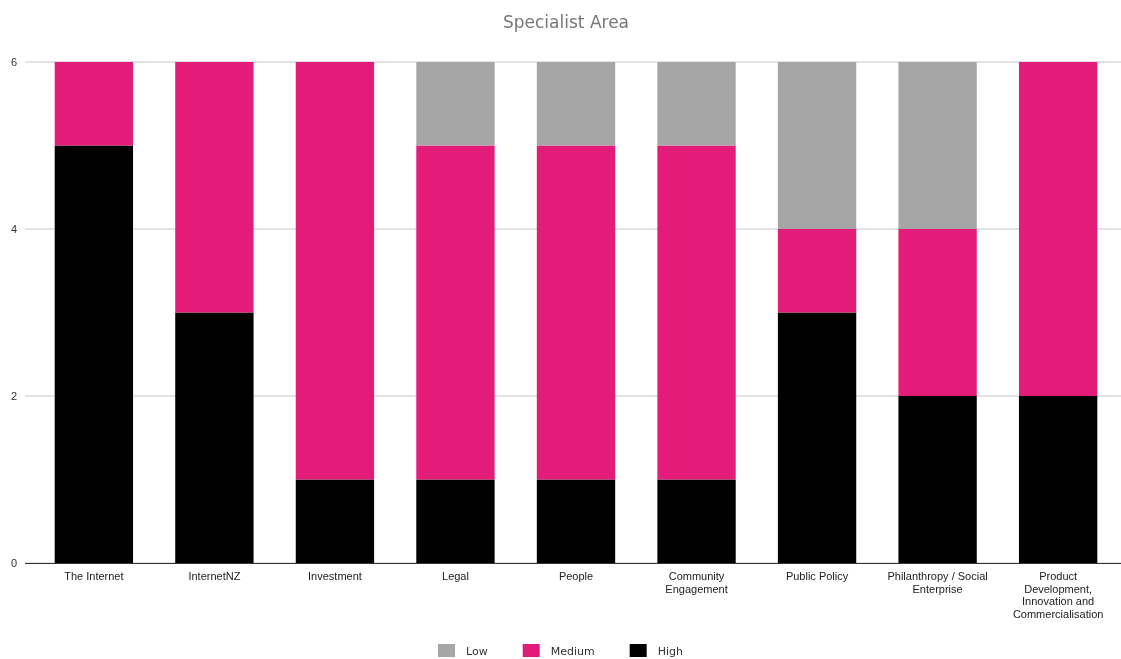 This screenshot has height=659, width=1121. I want to click on x-tick-label: Investment, so click(335, 576).